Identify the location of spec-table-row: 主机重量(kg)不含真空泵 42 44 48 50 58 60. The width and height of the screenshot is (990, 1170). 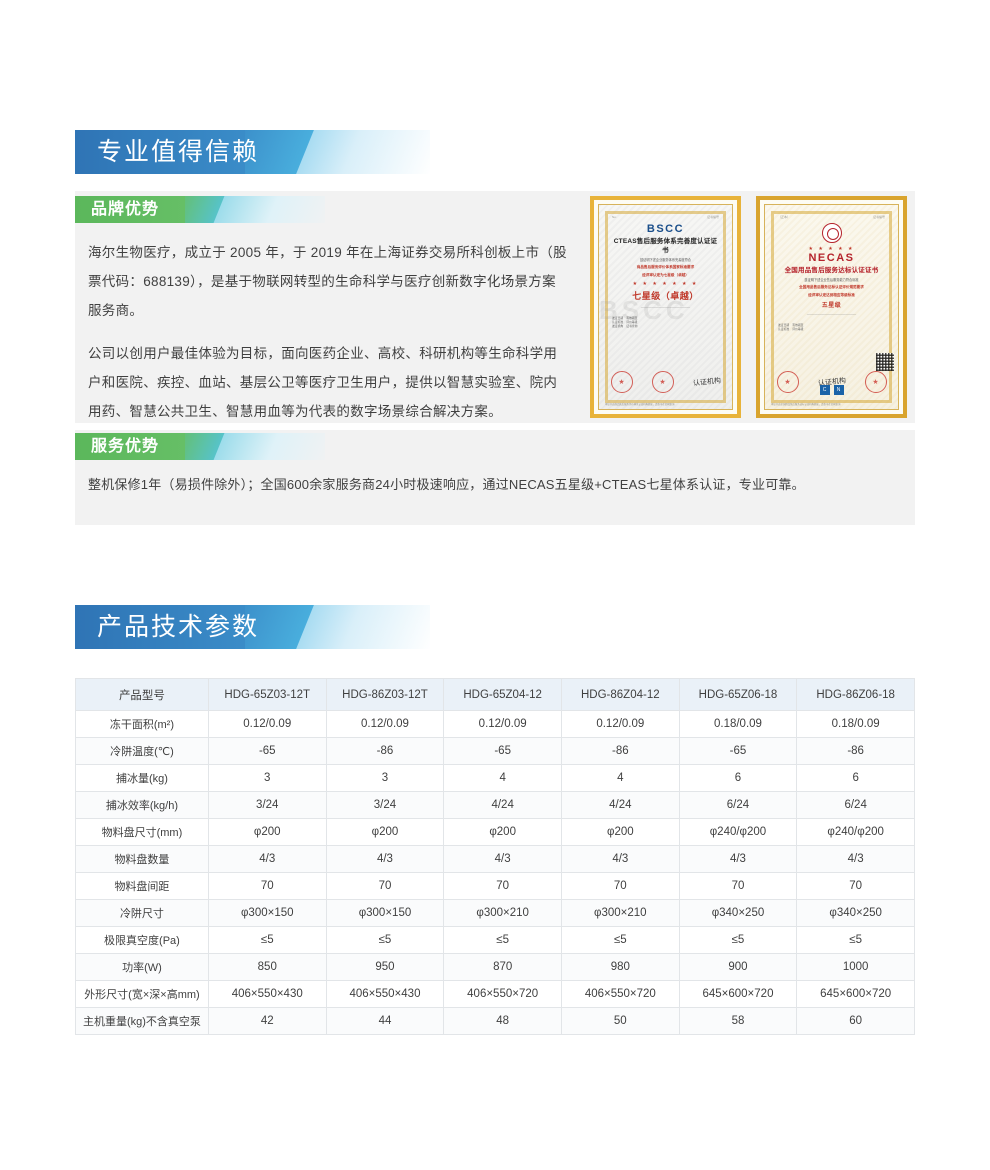
(495, 1021).